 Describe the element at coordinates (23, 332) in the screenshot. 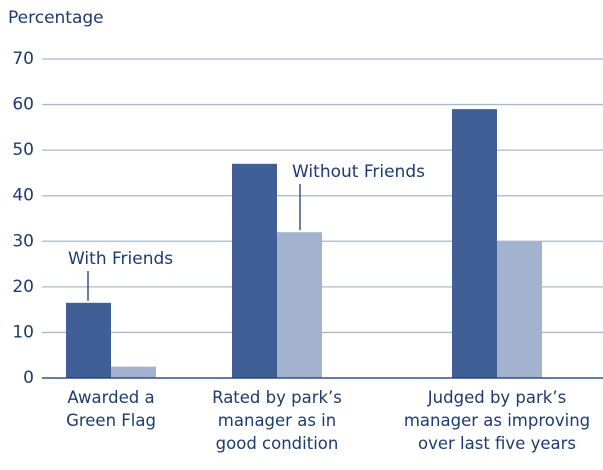

I see `y-tick-label: 10` at that location.